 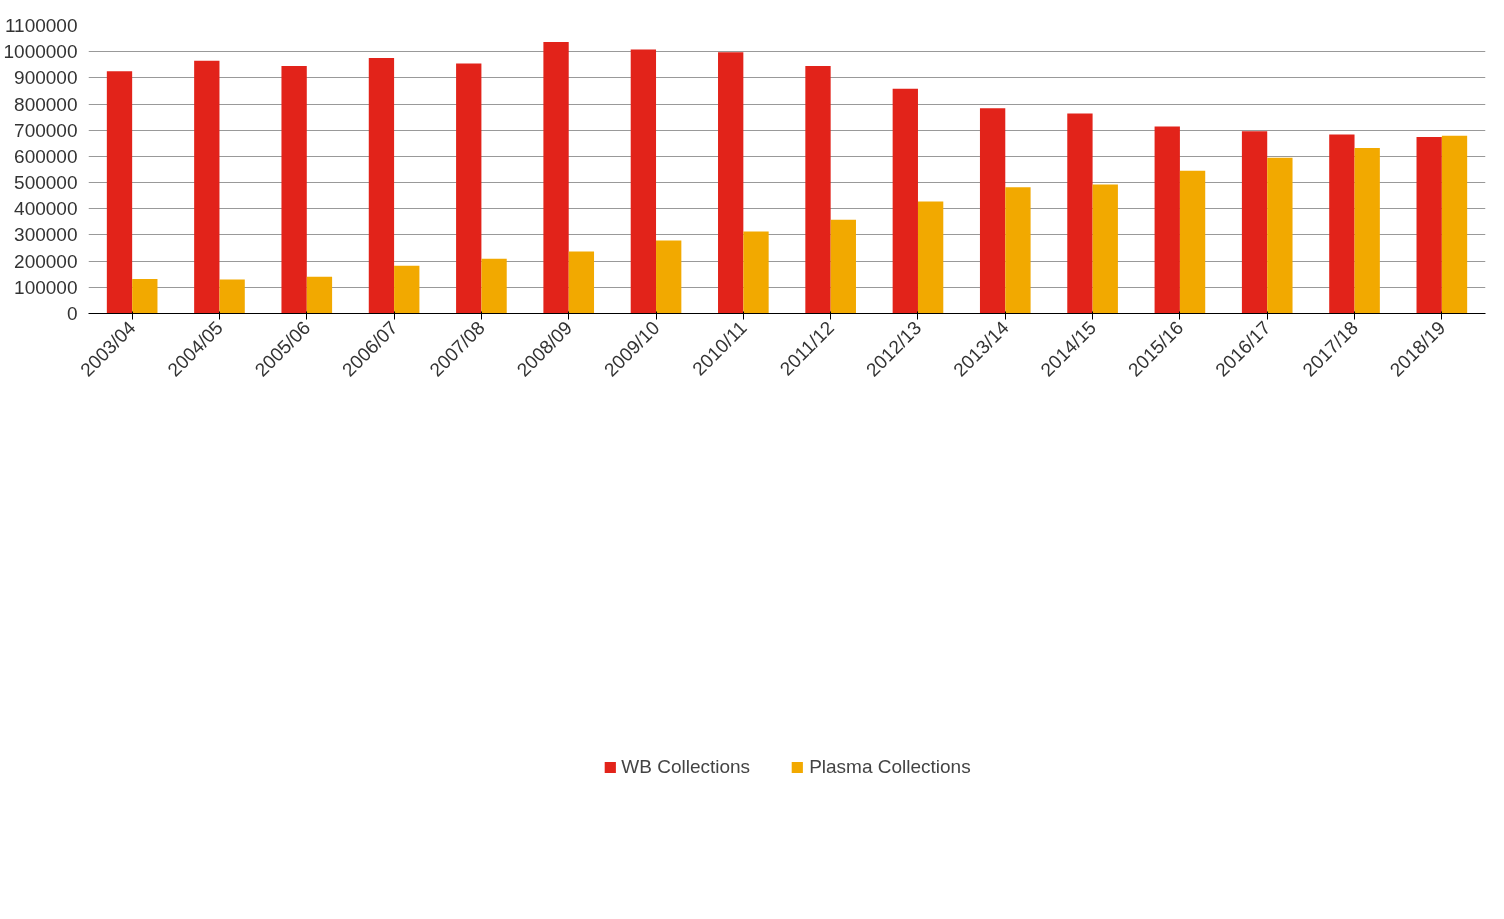 What do you see at coordinates (72, 313) in the screenshot?
I see `y-tick-label: 0` at bounding box center [72, 313].